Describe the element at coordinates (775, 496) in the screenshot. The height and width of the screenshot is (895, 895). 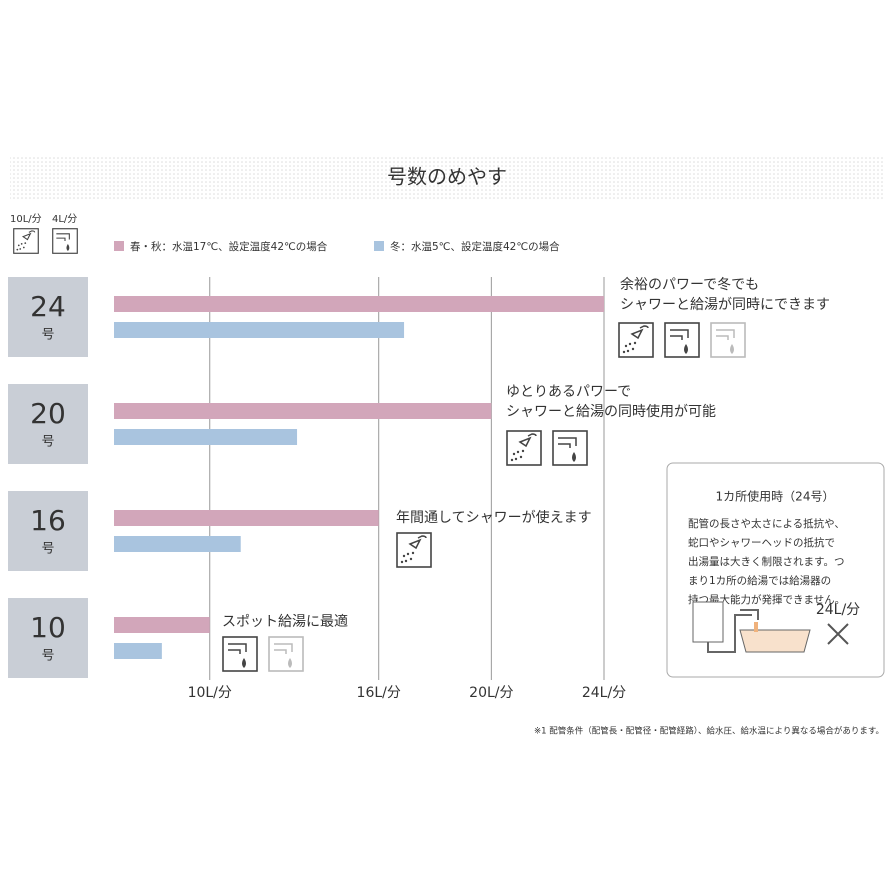
I see `note-title: 1カ所使用時（24号）` at that location.